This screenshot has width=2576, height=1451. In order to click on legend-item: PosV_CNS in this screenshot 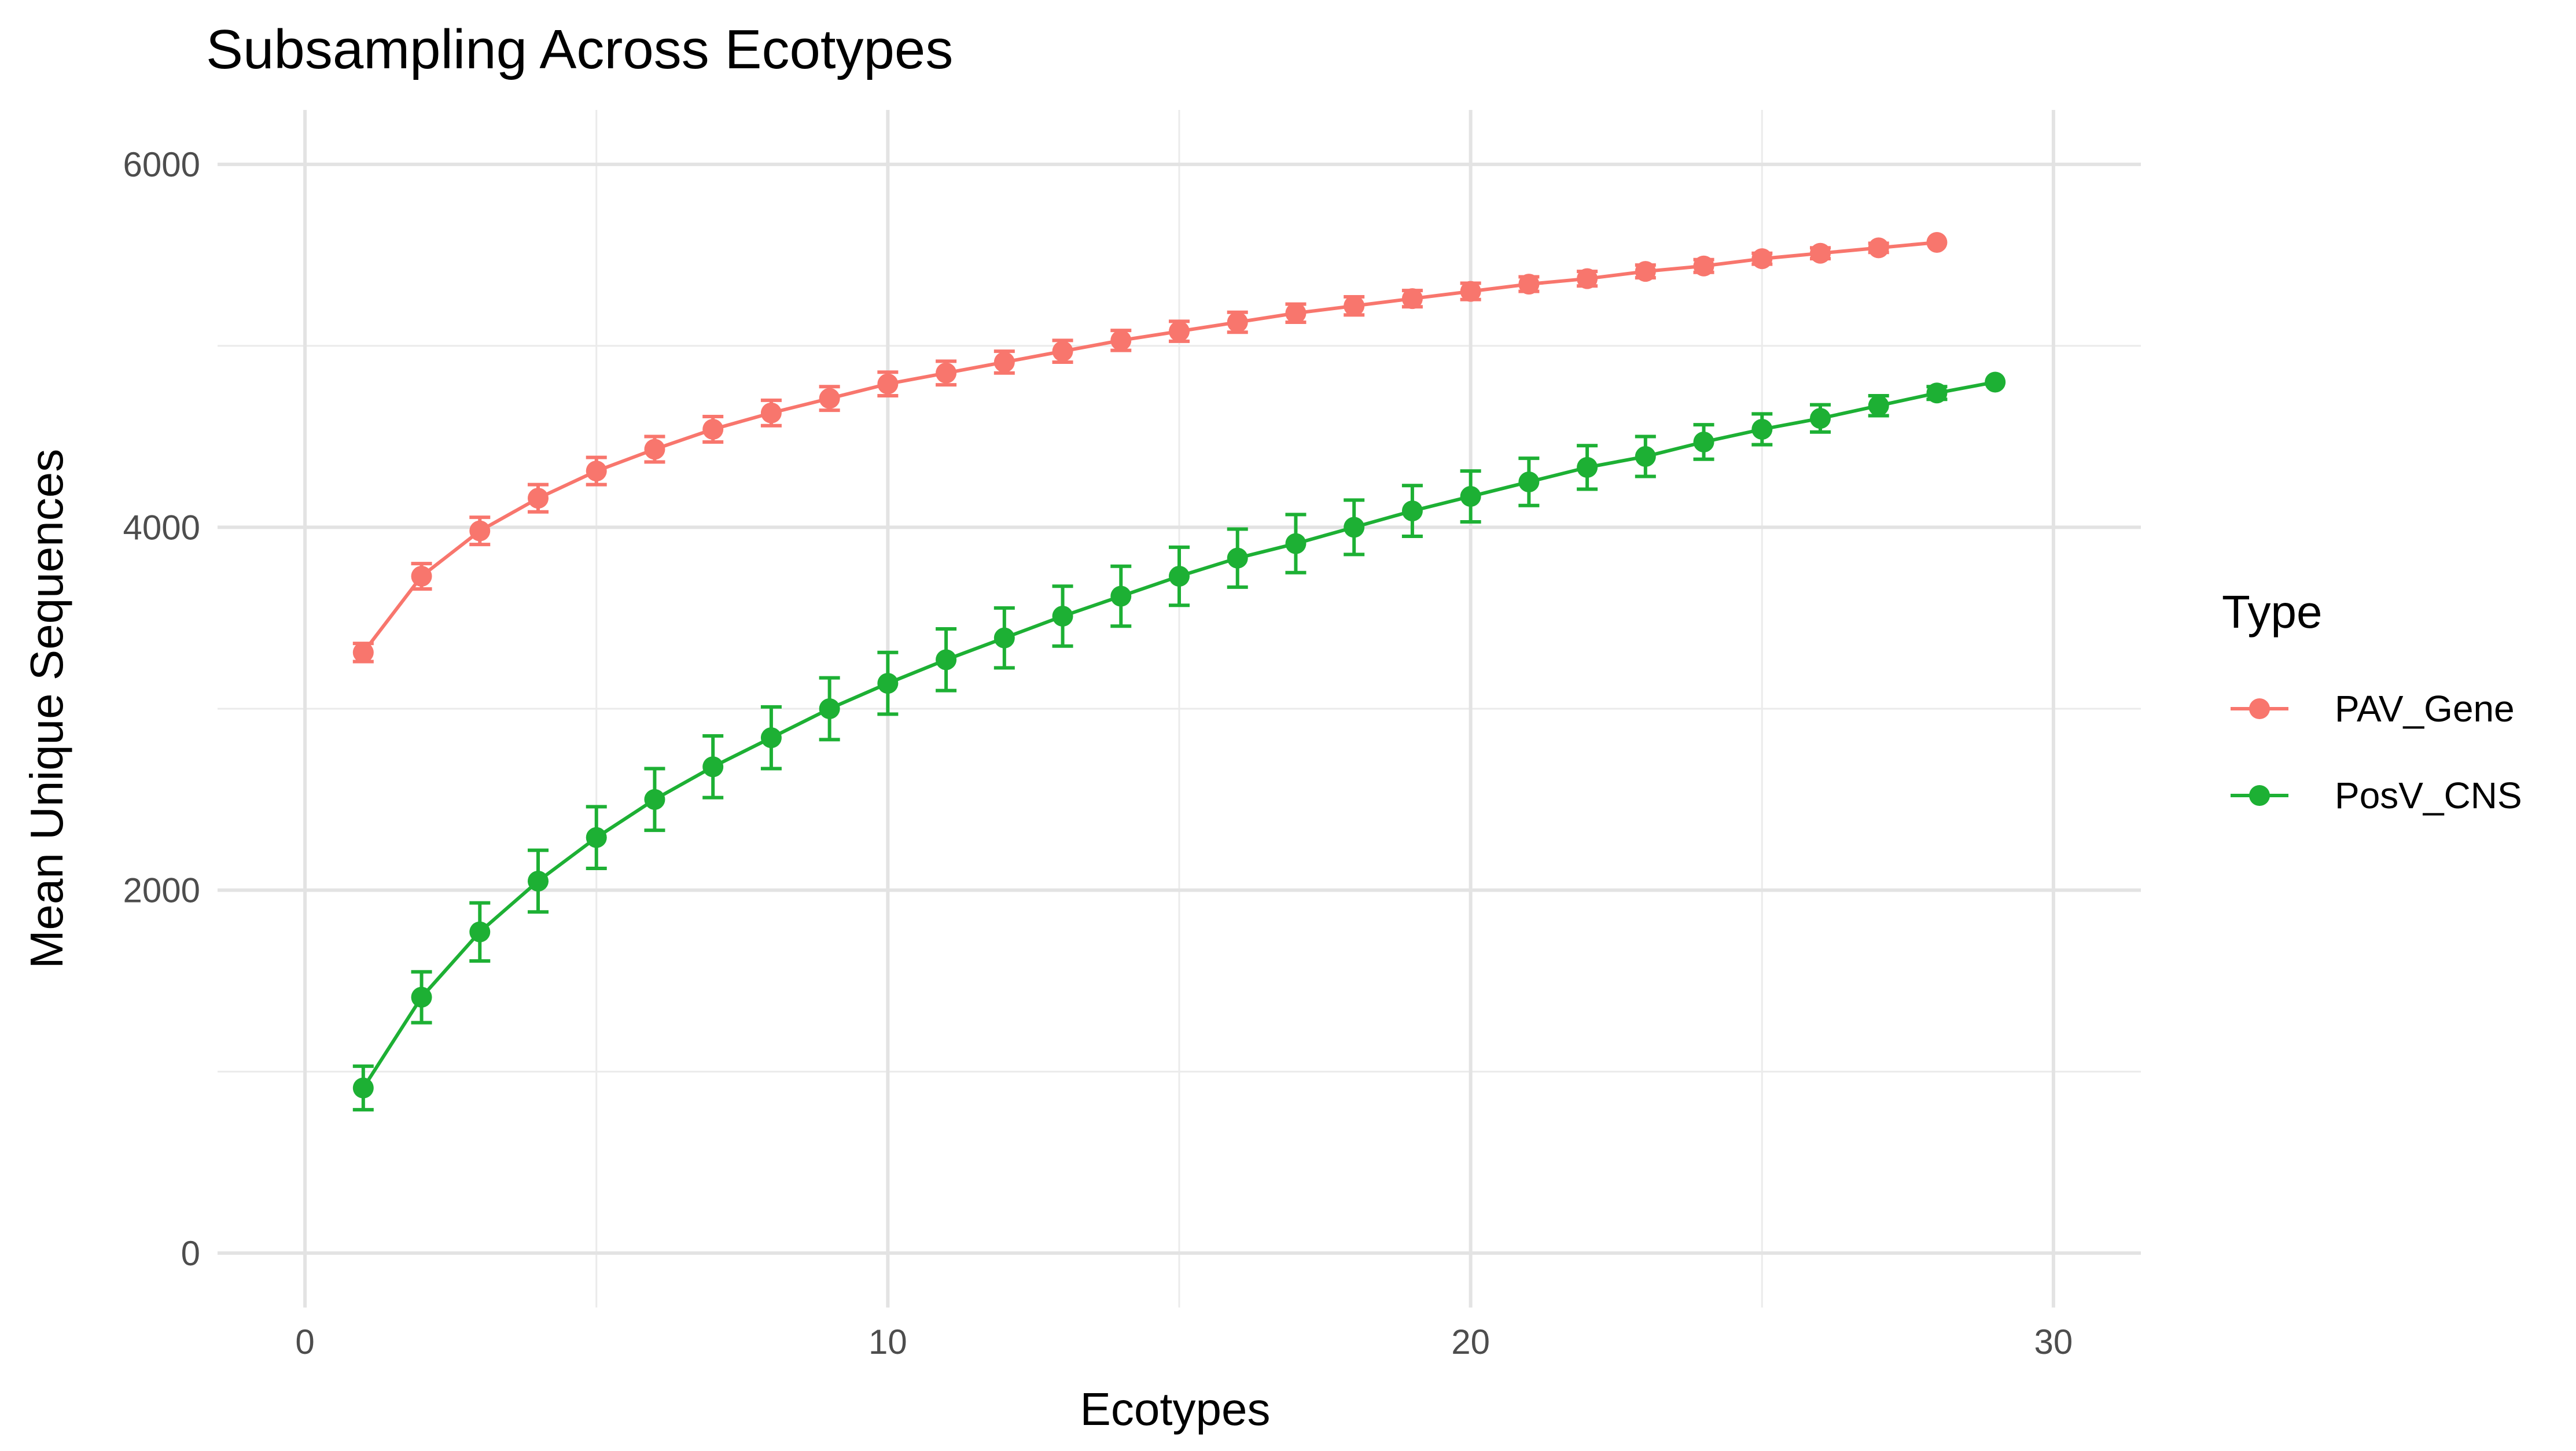, I will do `click(2376, 795)`.